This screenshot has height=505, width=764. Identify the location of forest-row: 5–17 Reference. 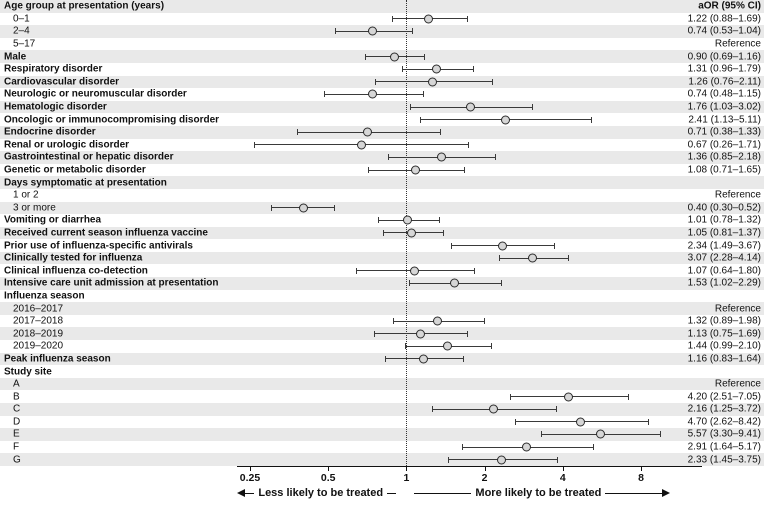
(382, 44).